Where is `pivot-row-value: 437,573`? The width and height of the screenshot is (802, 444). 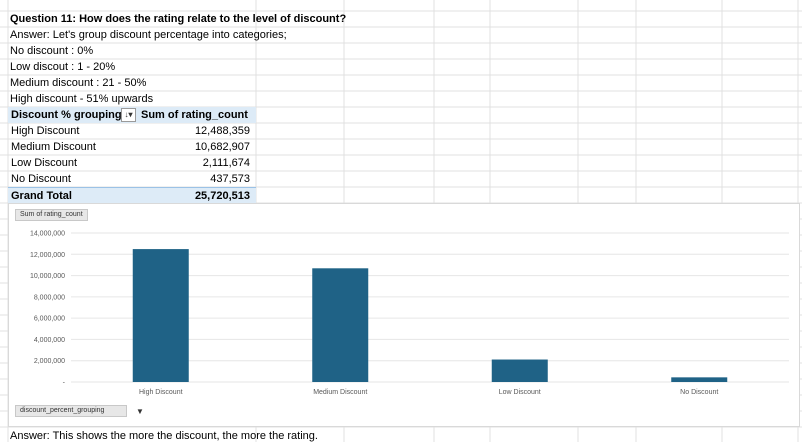
pivot-row-value: 437,573 is located at coordinates (230, 179).